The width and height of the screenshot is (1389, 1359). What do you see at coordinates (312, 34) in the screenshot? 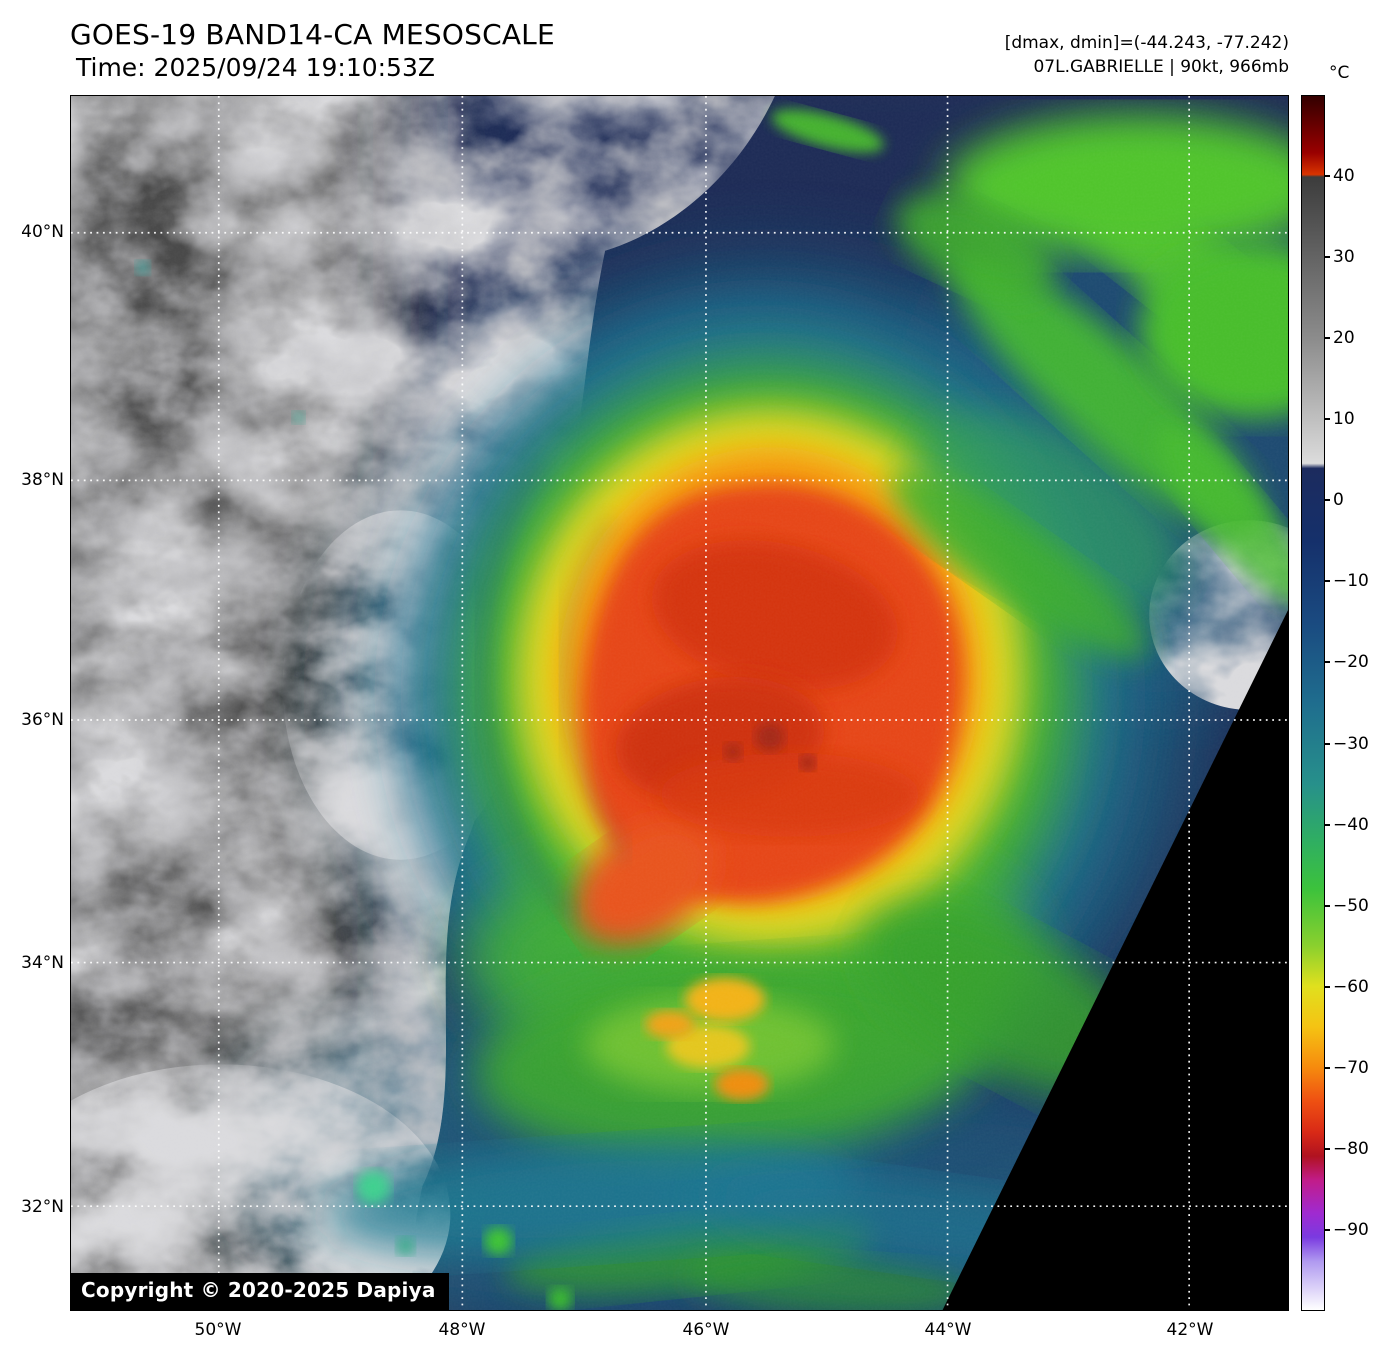
I see `page-title: GOES-19 BAND14-CA MESOSCALE` at bounding box center [312, 34].